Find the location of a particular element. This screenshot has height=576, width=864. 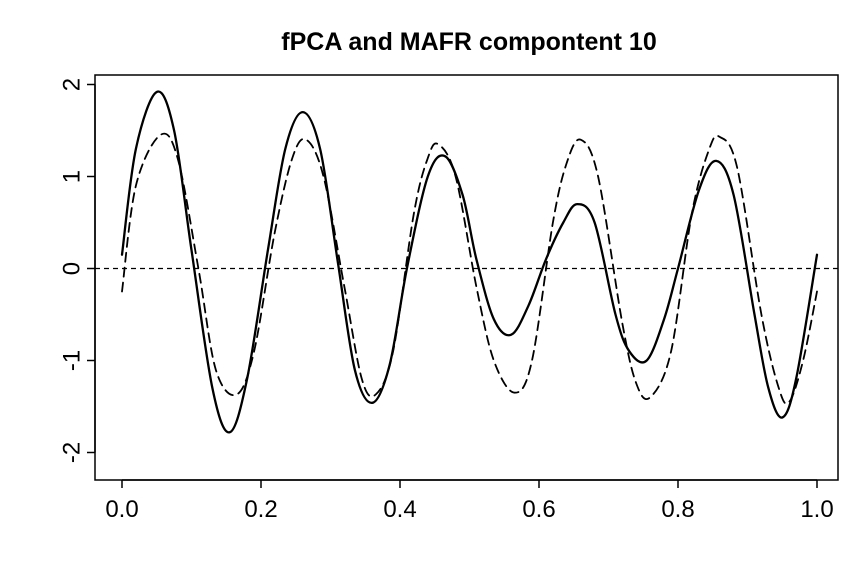

x-tick-label: 0.0 is located at coordinates (121, 509).